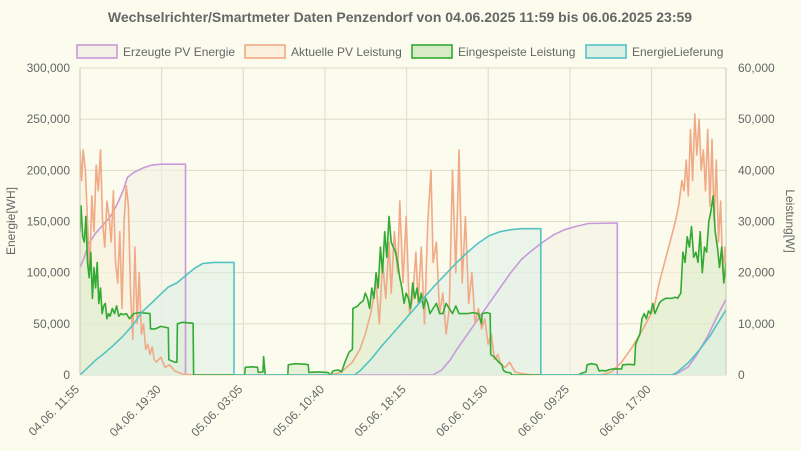 The image size is (801, 451). I want to click on x-tick-label: 06.06. 17:00, so click(625, 410).